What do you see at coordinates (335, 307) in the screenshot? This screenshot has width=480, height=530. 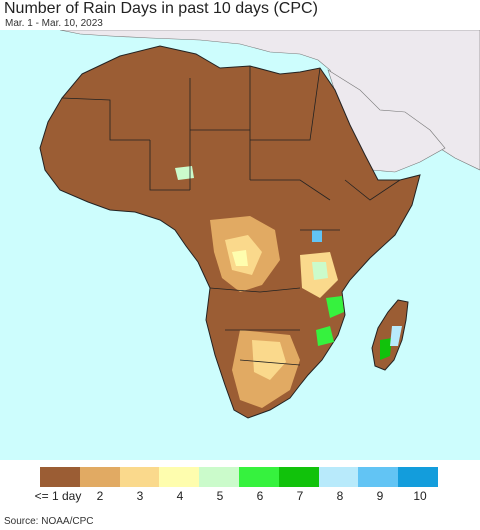 I see `rain-6day-east` at bounding box center [335, 307].